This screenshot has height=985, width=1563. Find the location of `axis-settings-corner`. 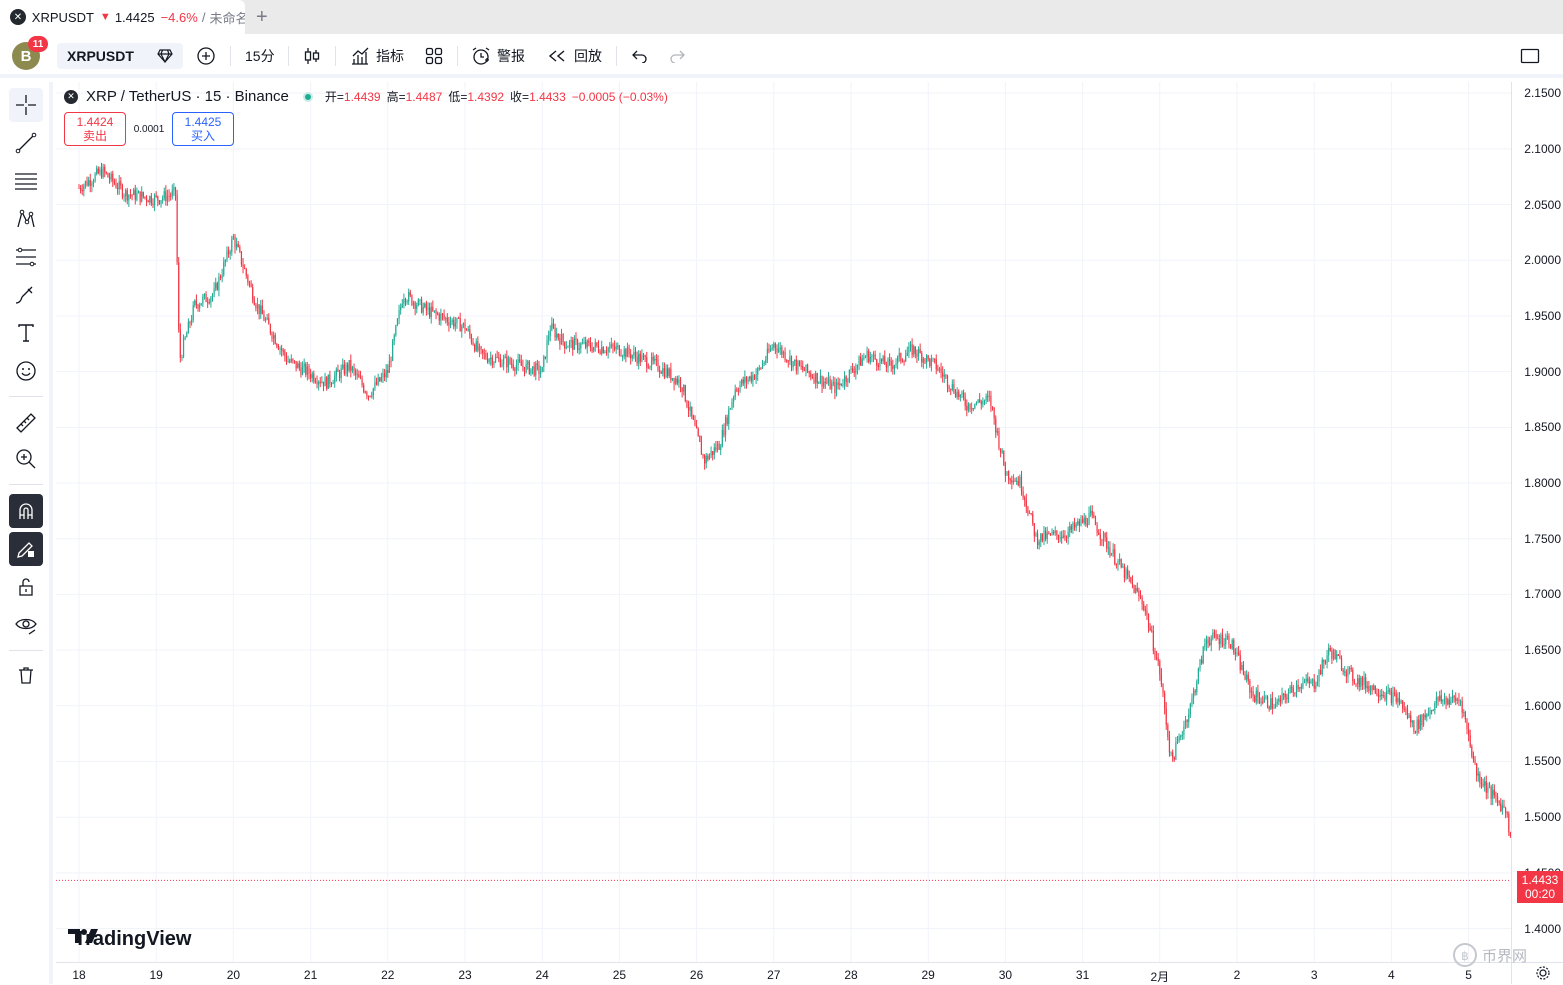

axis-settings-corner is located at coordinates (1537, 973).